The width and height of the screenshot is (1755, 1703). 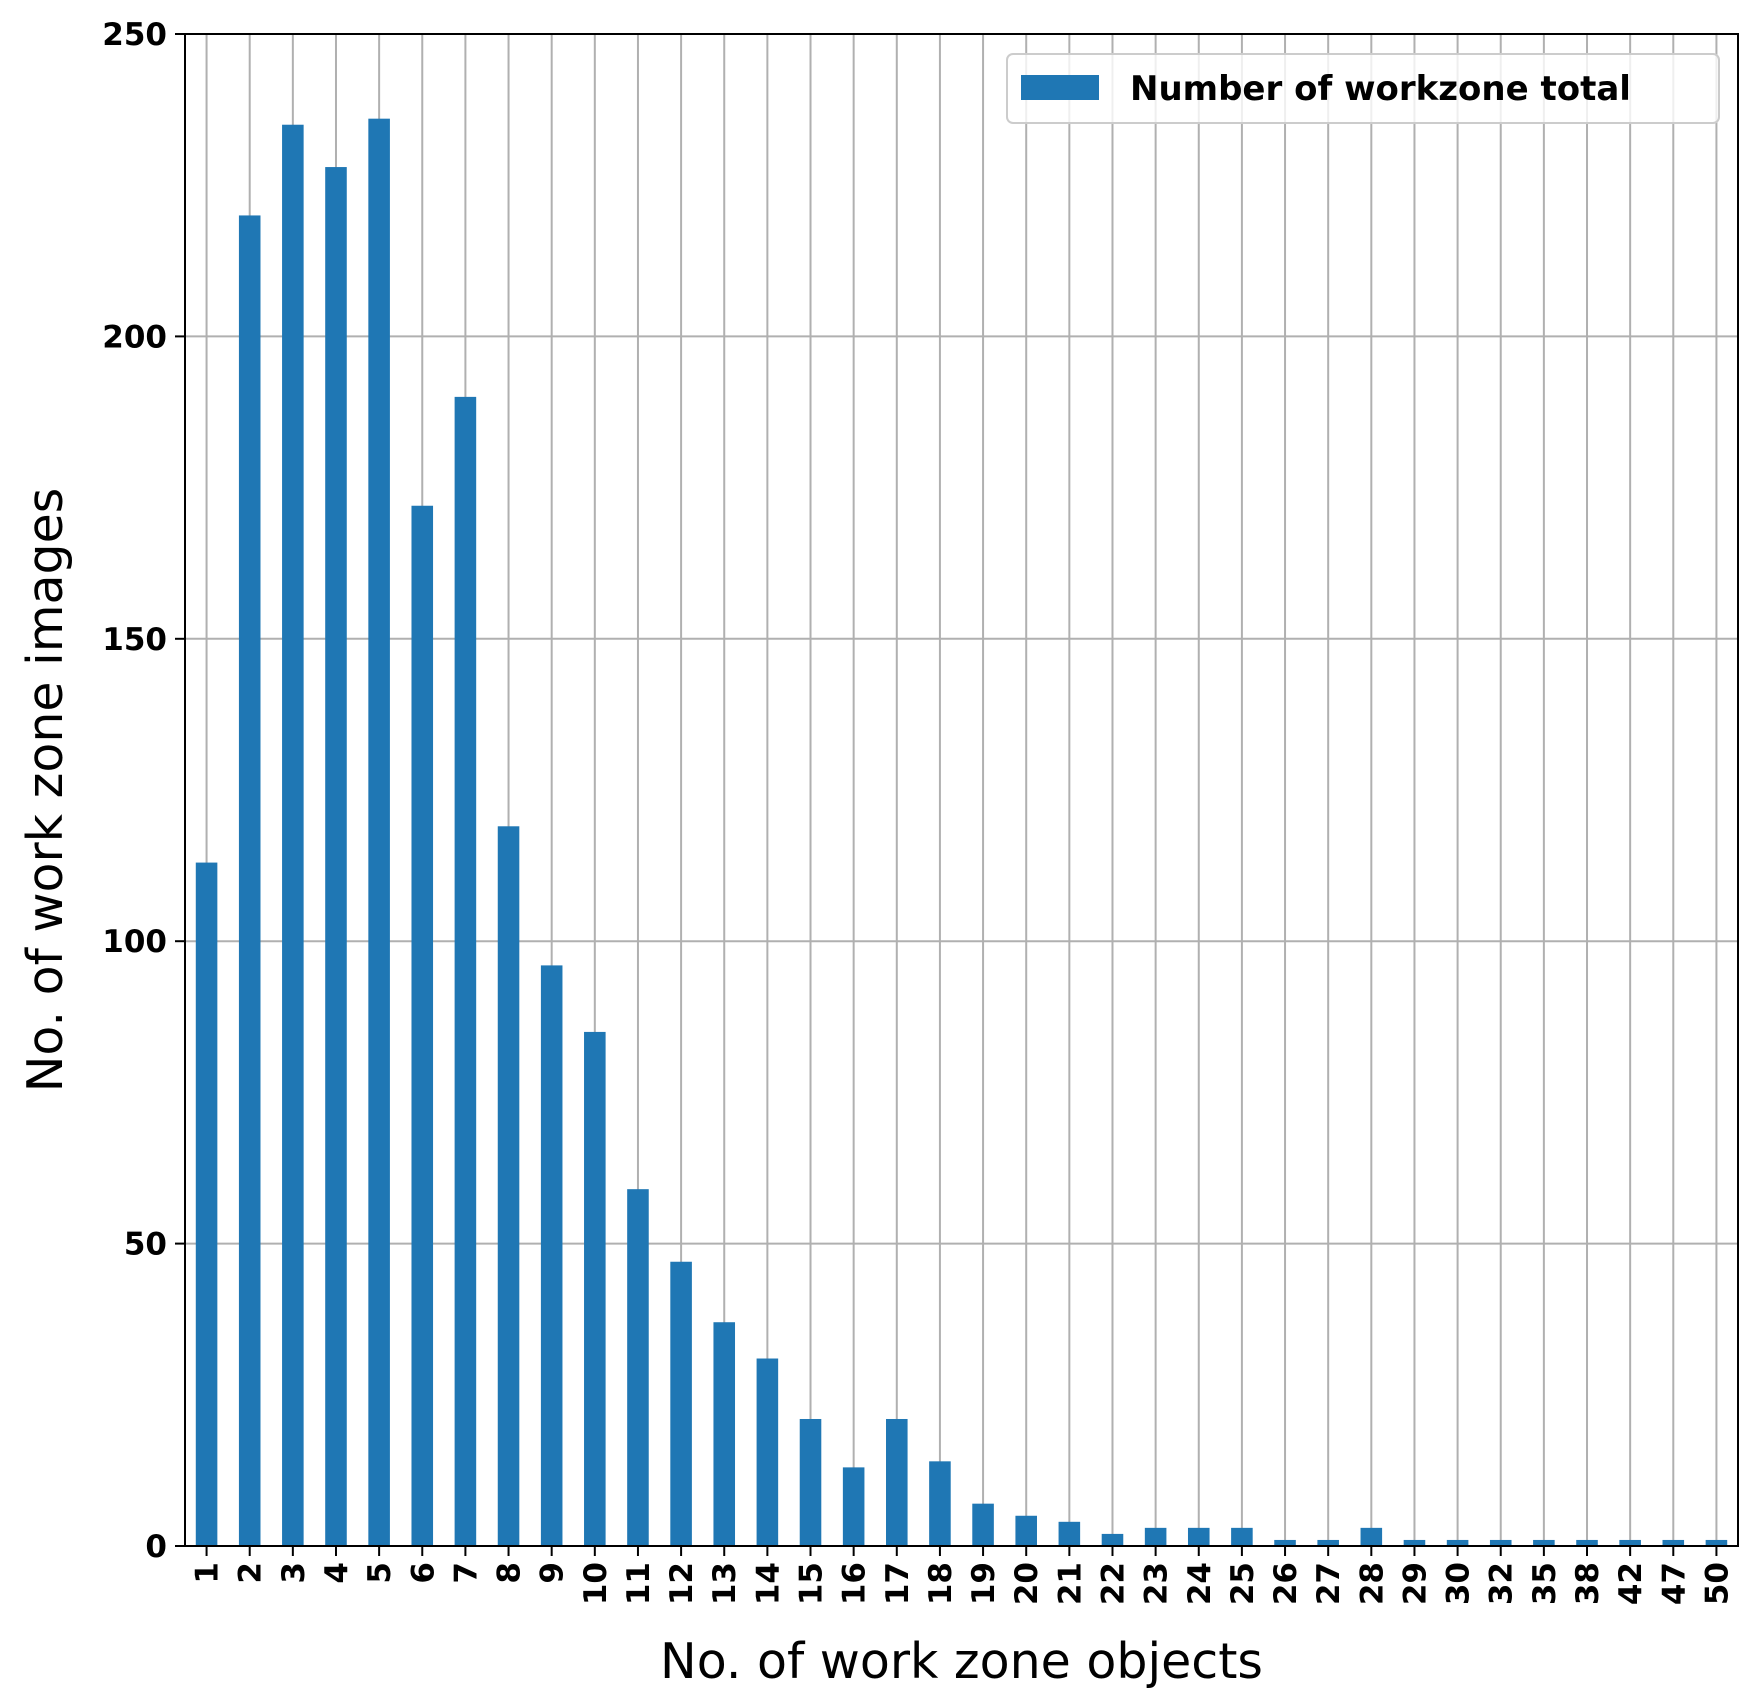 I want to click on x-tick-label: 15, so click(x=812, y=1583).